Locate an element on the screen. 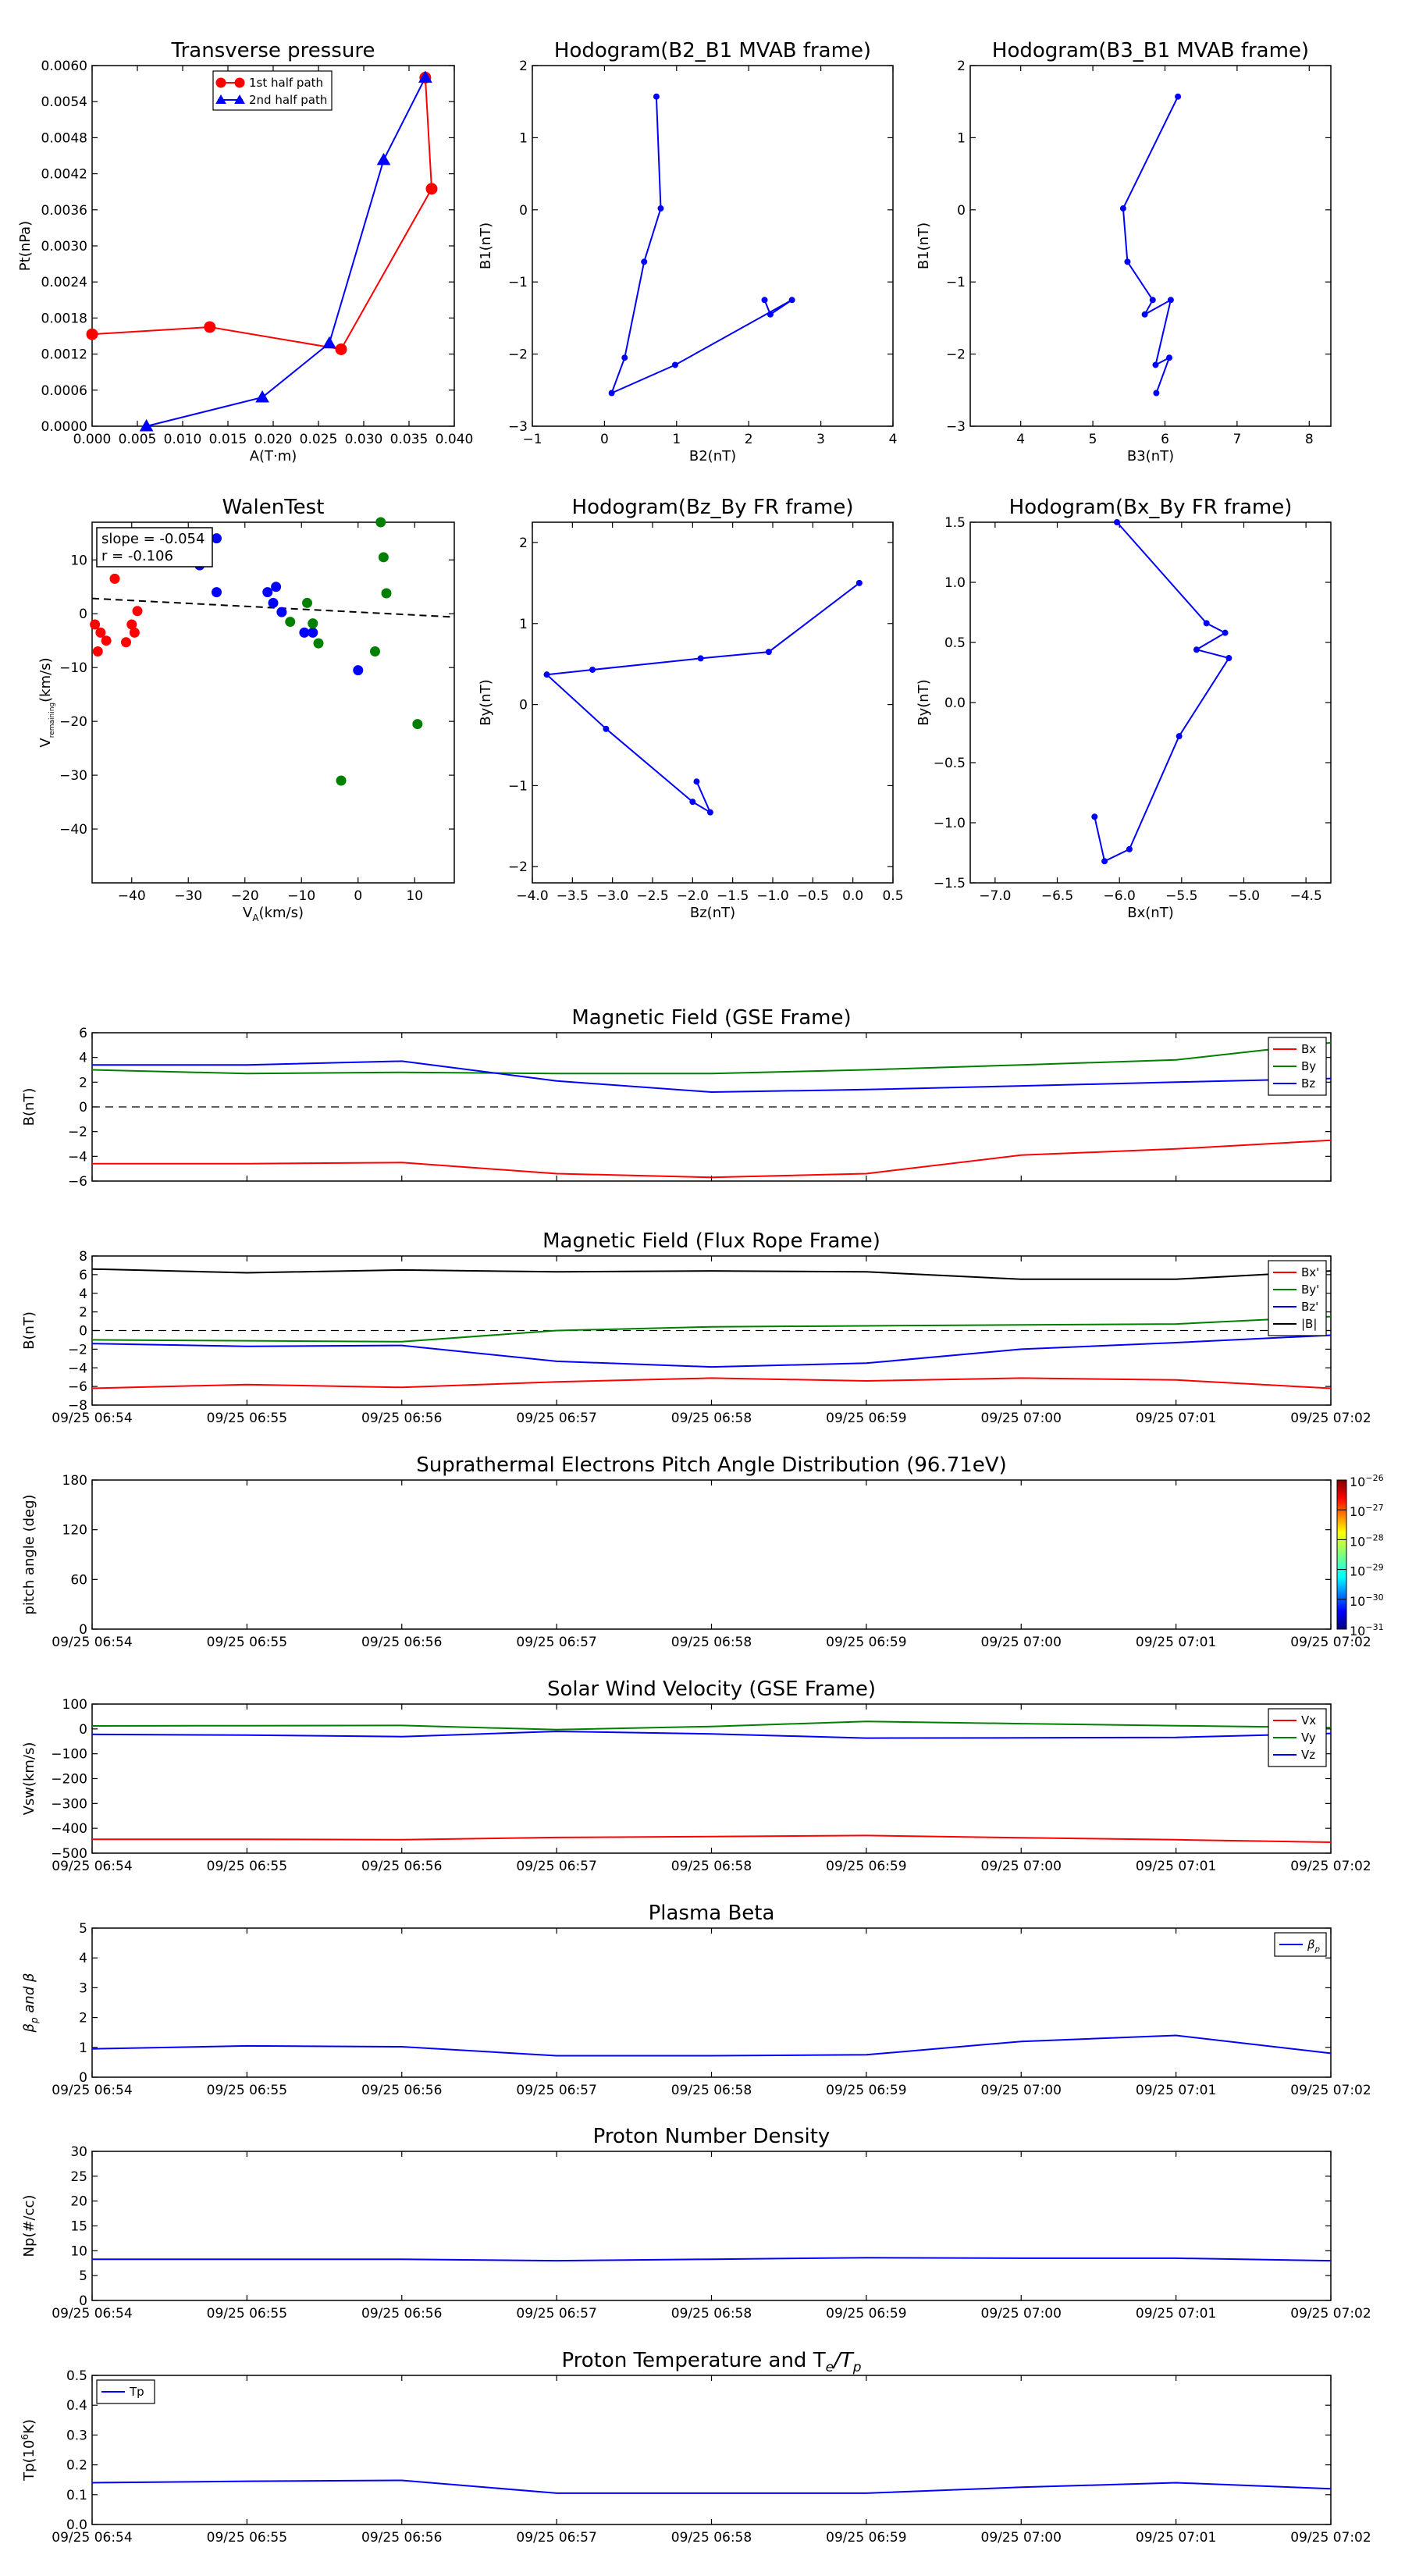  y-axis-label: B(nT) is located at coordinates (29, 1107).